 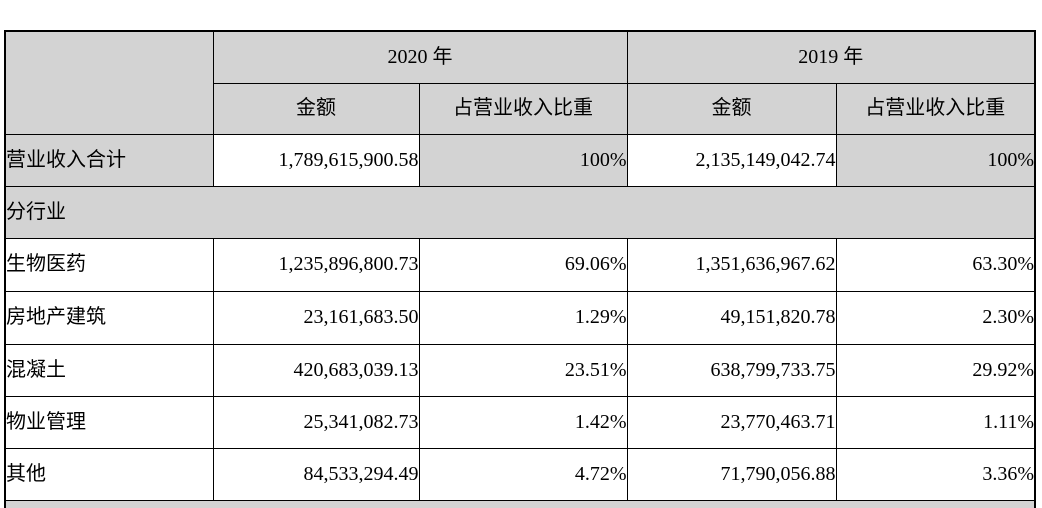 I want to click on ratio-2020: 1.42%, so click(x=523, y=422).